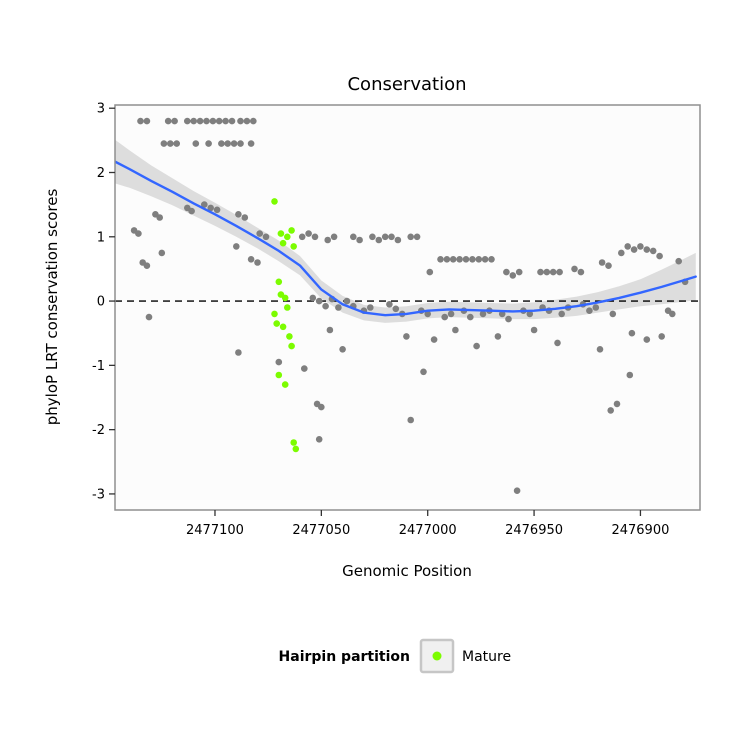 This screenshot has height=754, width=750. What do you see at coordinates (103, 302) in the screenshot?
I see `y-axis: 3 2 1 0 -1 -2 -3` at bounding box center [103, 302].